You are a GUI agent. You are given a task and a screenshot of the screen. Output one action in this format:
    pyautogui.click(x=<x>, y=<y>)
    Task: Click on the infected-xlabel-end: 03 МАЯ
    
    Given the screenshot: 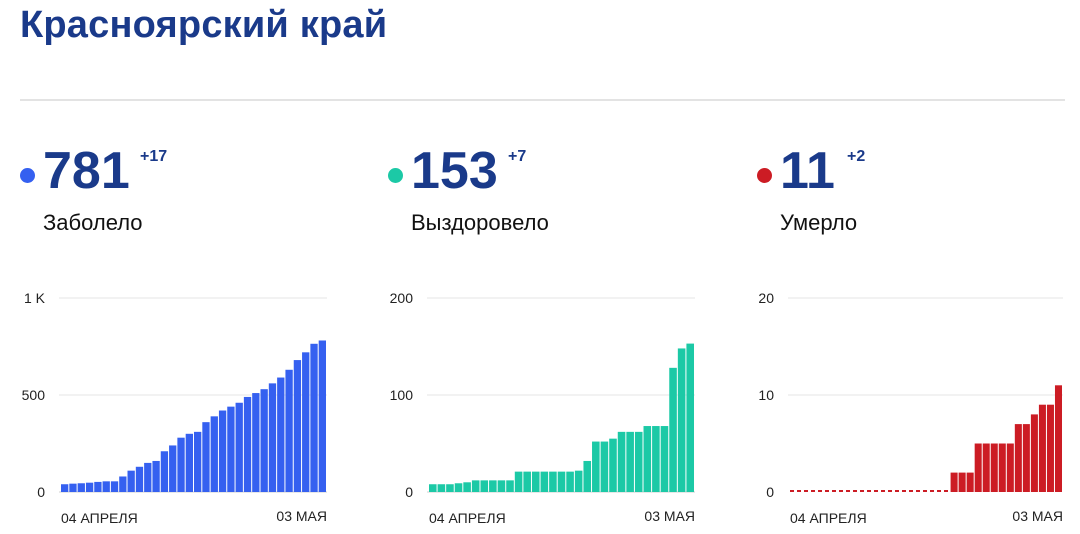 What is the action you would take?
    pyautogui.click(x=301, y=516)
    